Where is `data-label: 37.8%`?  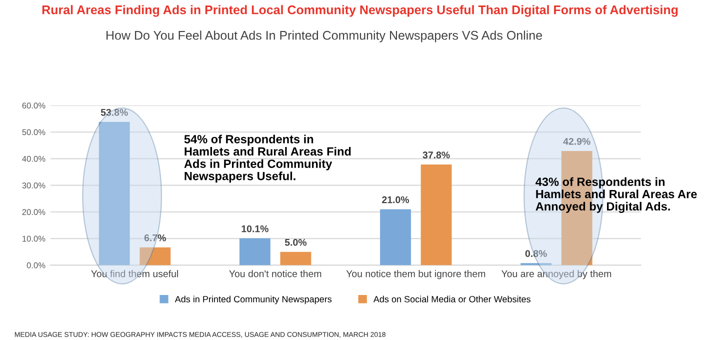
data-label: 37.8% is located at coordinates (436, 155).